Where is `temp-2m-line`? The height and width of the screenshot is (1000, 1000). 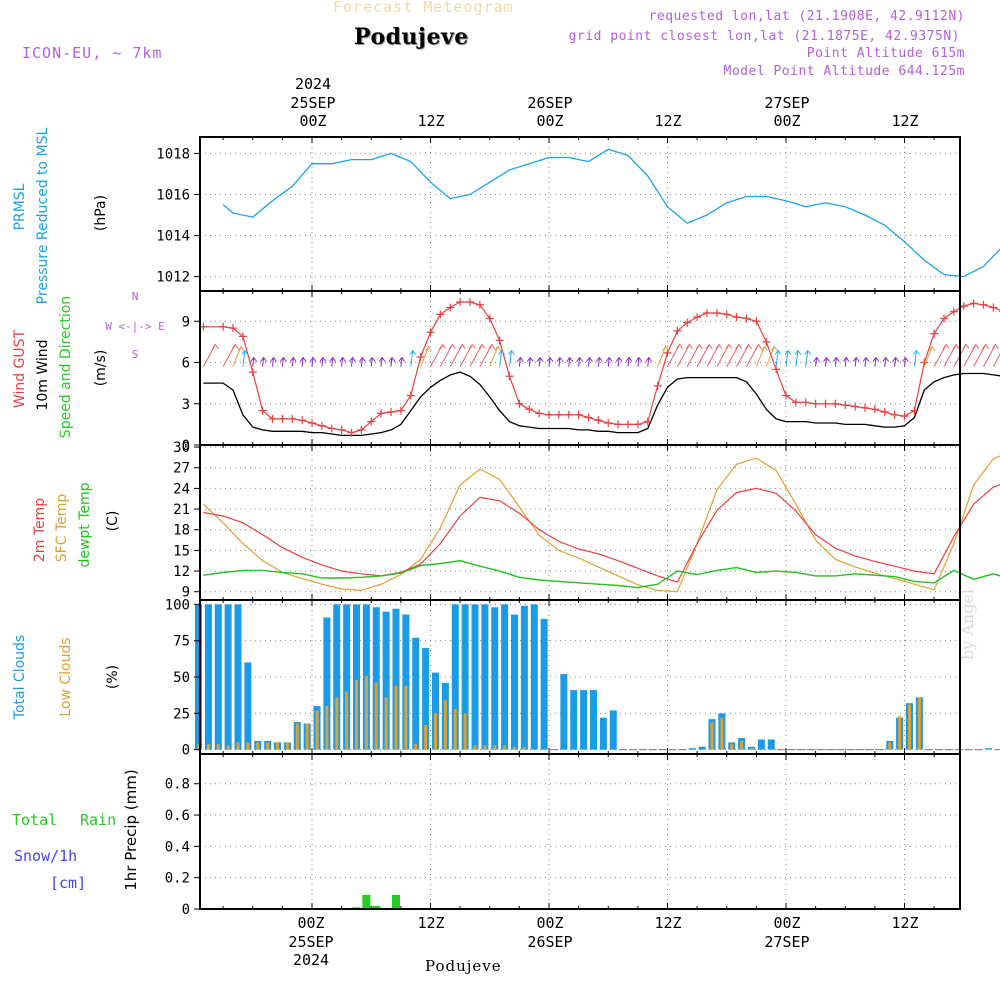
temp-2m-line is located at coordinates (601, 533).